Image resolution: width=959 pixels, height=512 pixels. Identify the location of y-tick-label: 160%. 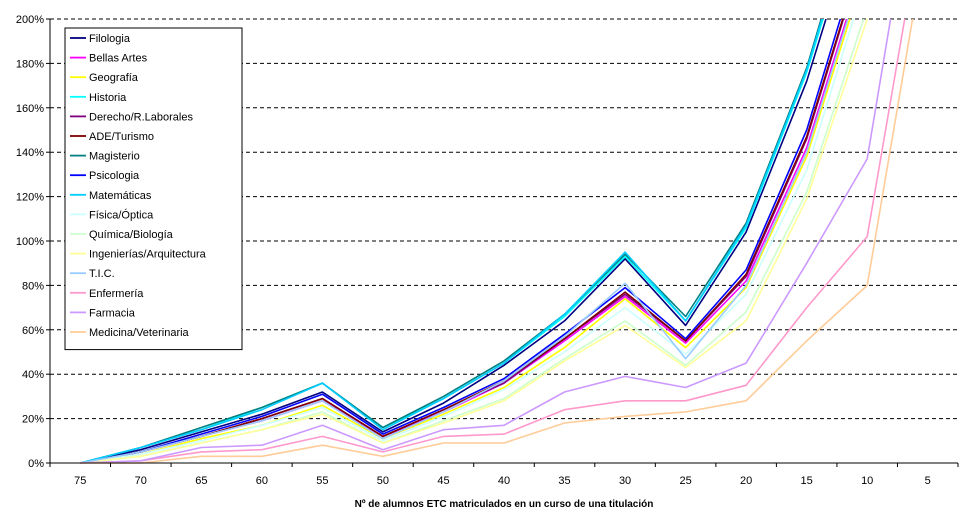
(30, 109).